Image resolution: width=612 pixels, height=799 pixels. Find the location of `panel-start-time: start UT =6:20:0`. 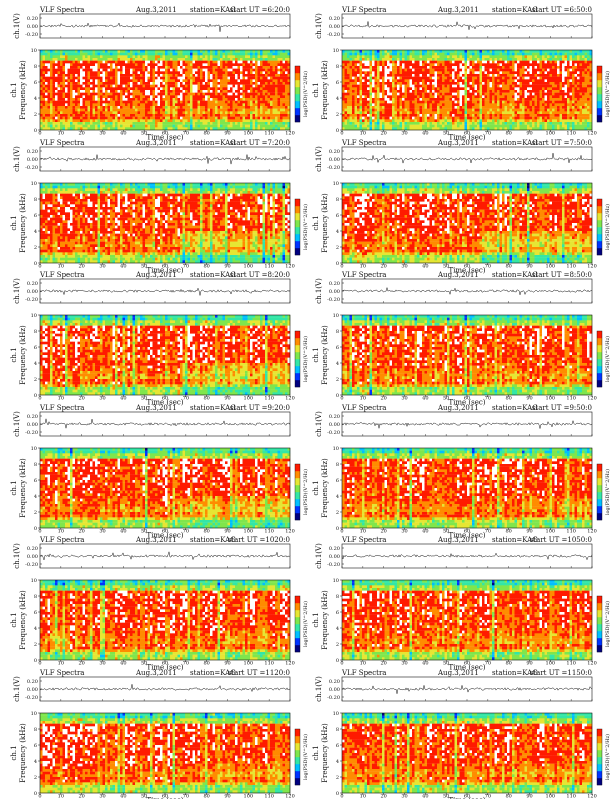

panel-start-time: start UT =6:20:0 is located at coordinates (260, 10).